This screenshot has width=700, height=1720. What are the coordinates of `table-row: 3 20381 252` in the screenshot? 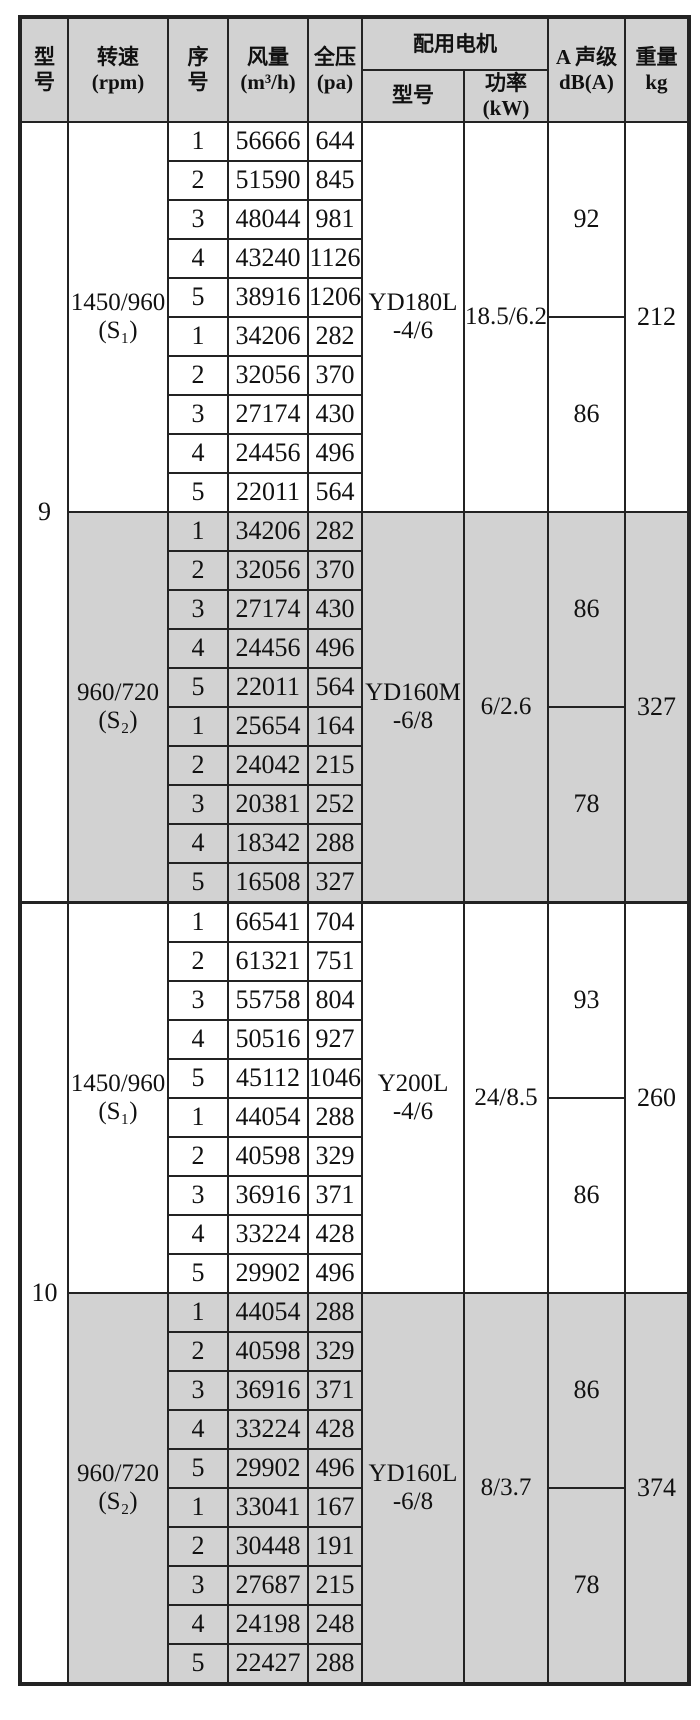 It's located at (354, 804).